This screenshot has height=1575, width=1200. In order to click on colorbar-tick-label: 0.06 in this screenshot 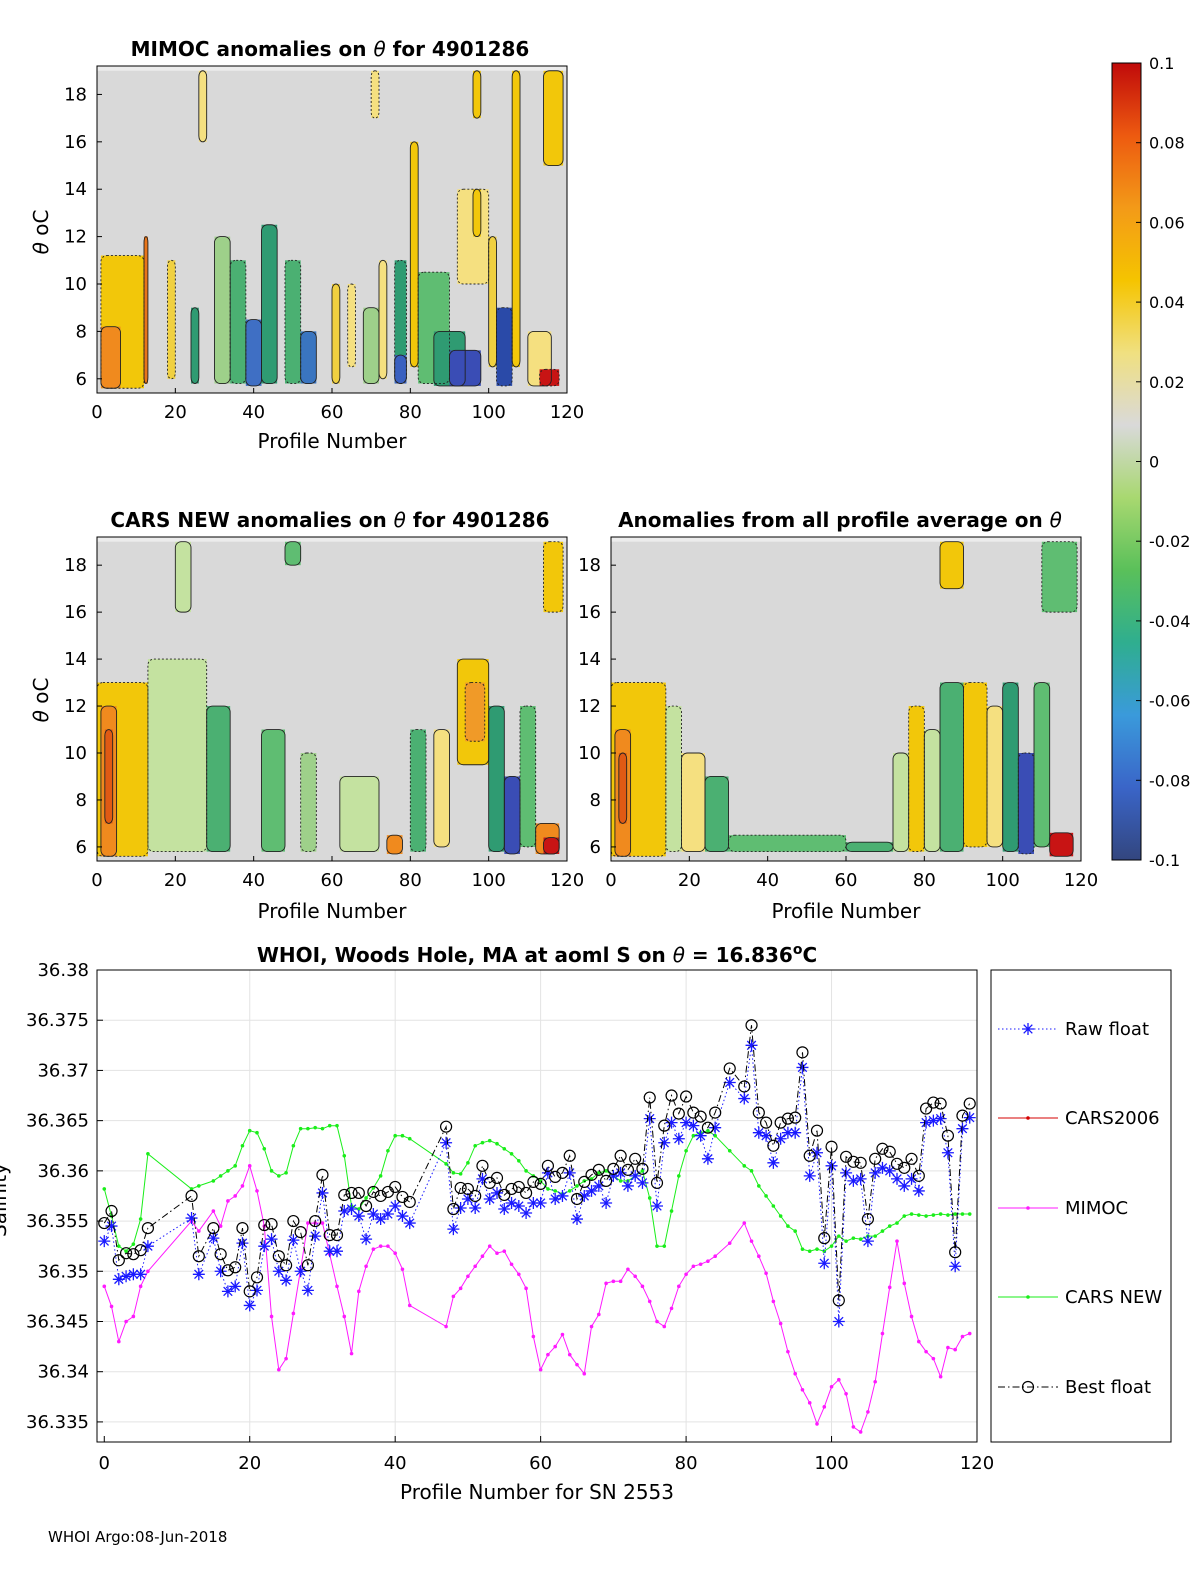, I will do `click(1167, 222)`.